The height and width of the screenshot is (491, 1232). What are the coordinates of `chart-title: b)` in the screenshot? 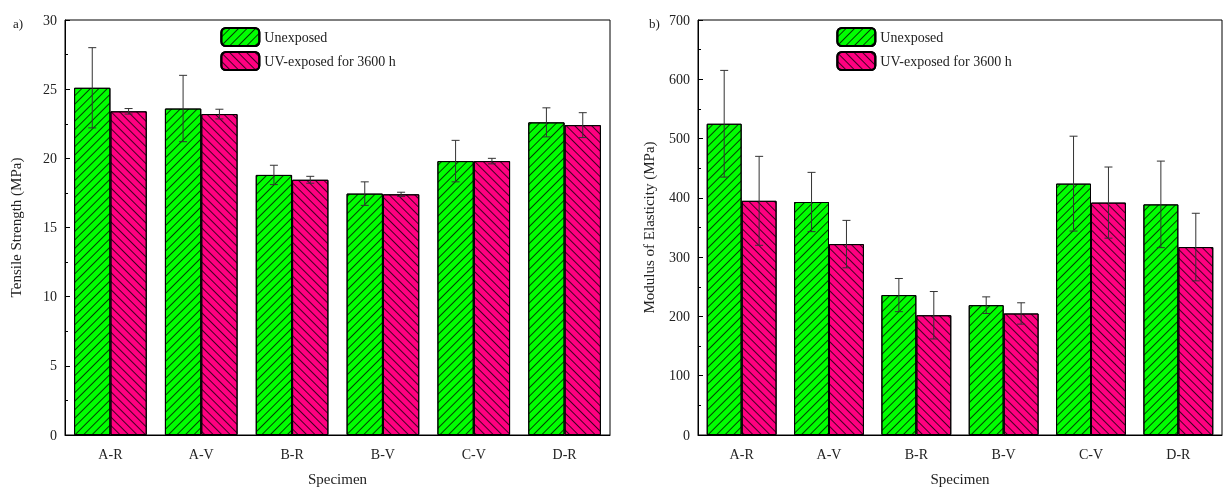 It's located at (654, 23).